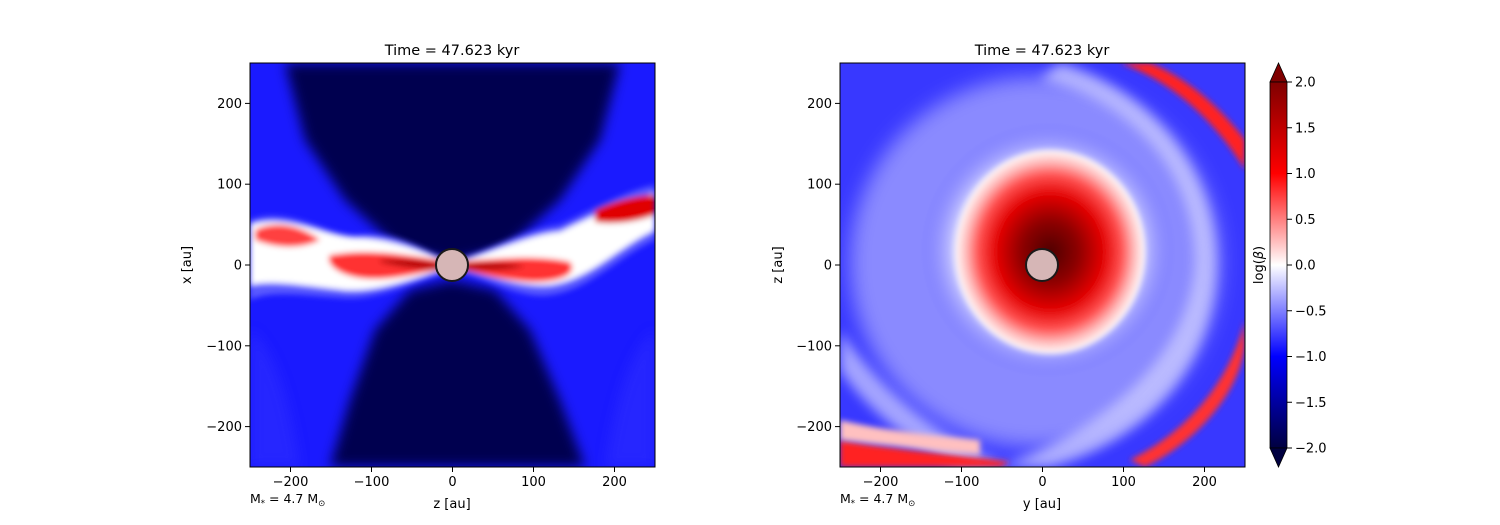 The height and width of the screenshot is (525, 1500). I want to click on colorbar-tick-label: −1.5, so click(1311, 403).